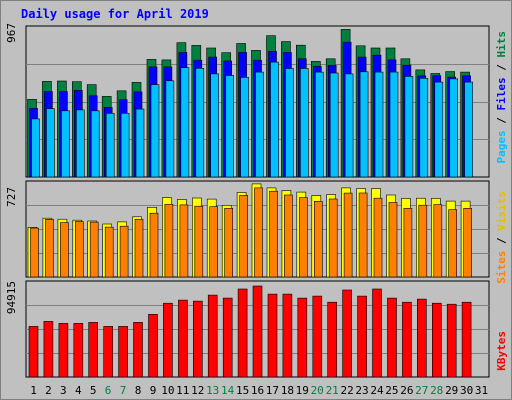 The width and height of the screenshot is (512, 400). I want to click on day-label: 11, so click(182, 390).